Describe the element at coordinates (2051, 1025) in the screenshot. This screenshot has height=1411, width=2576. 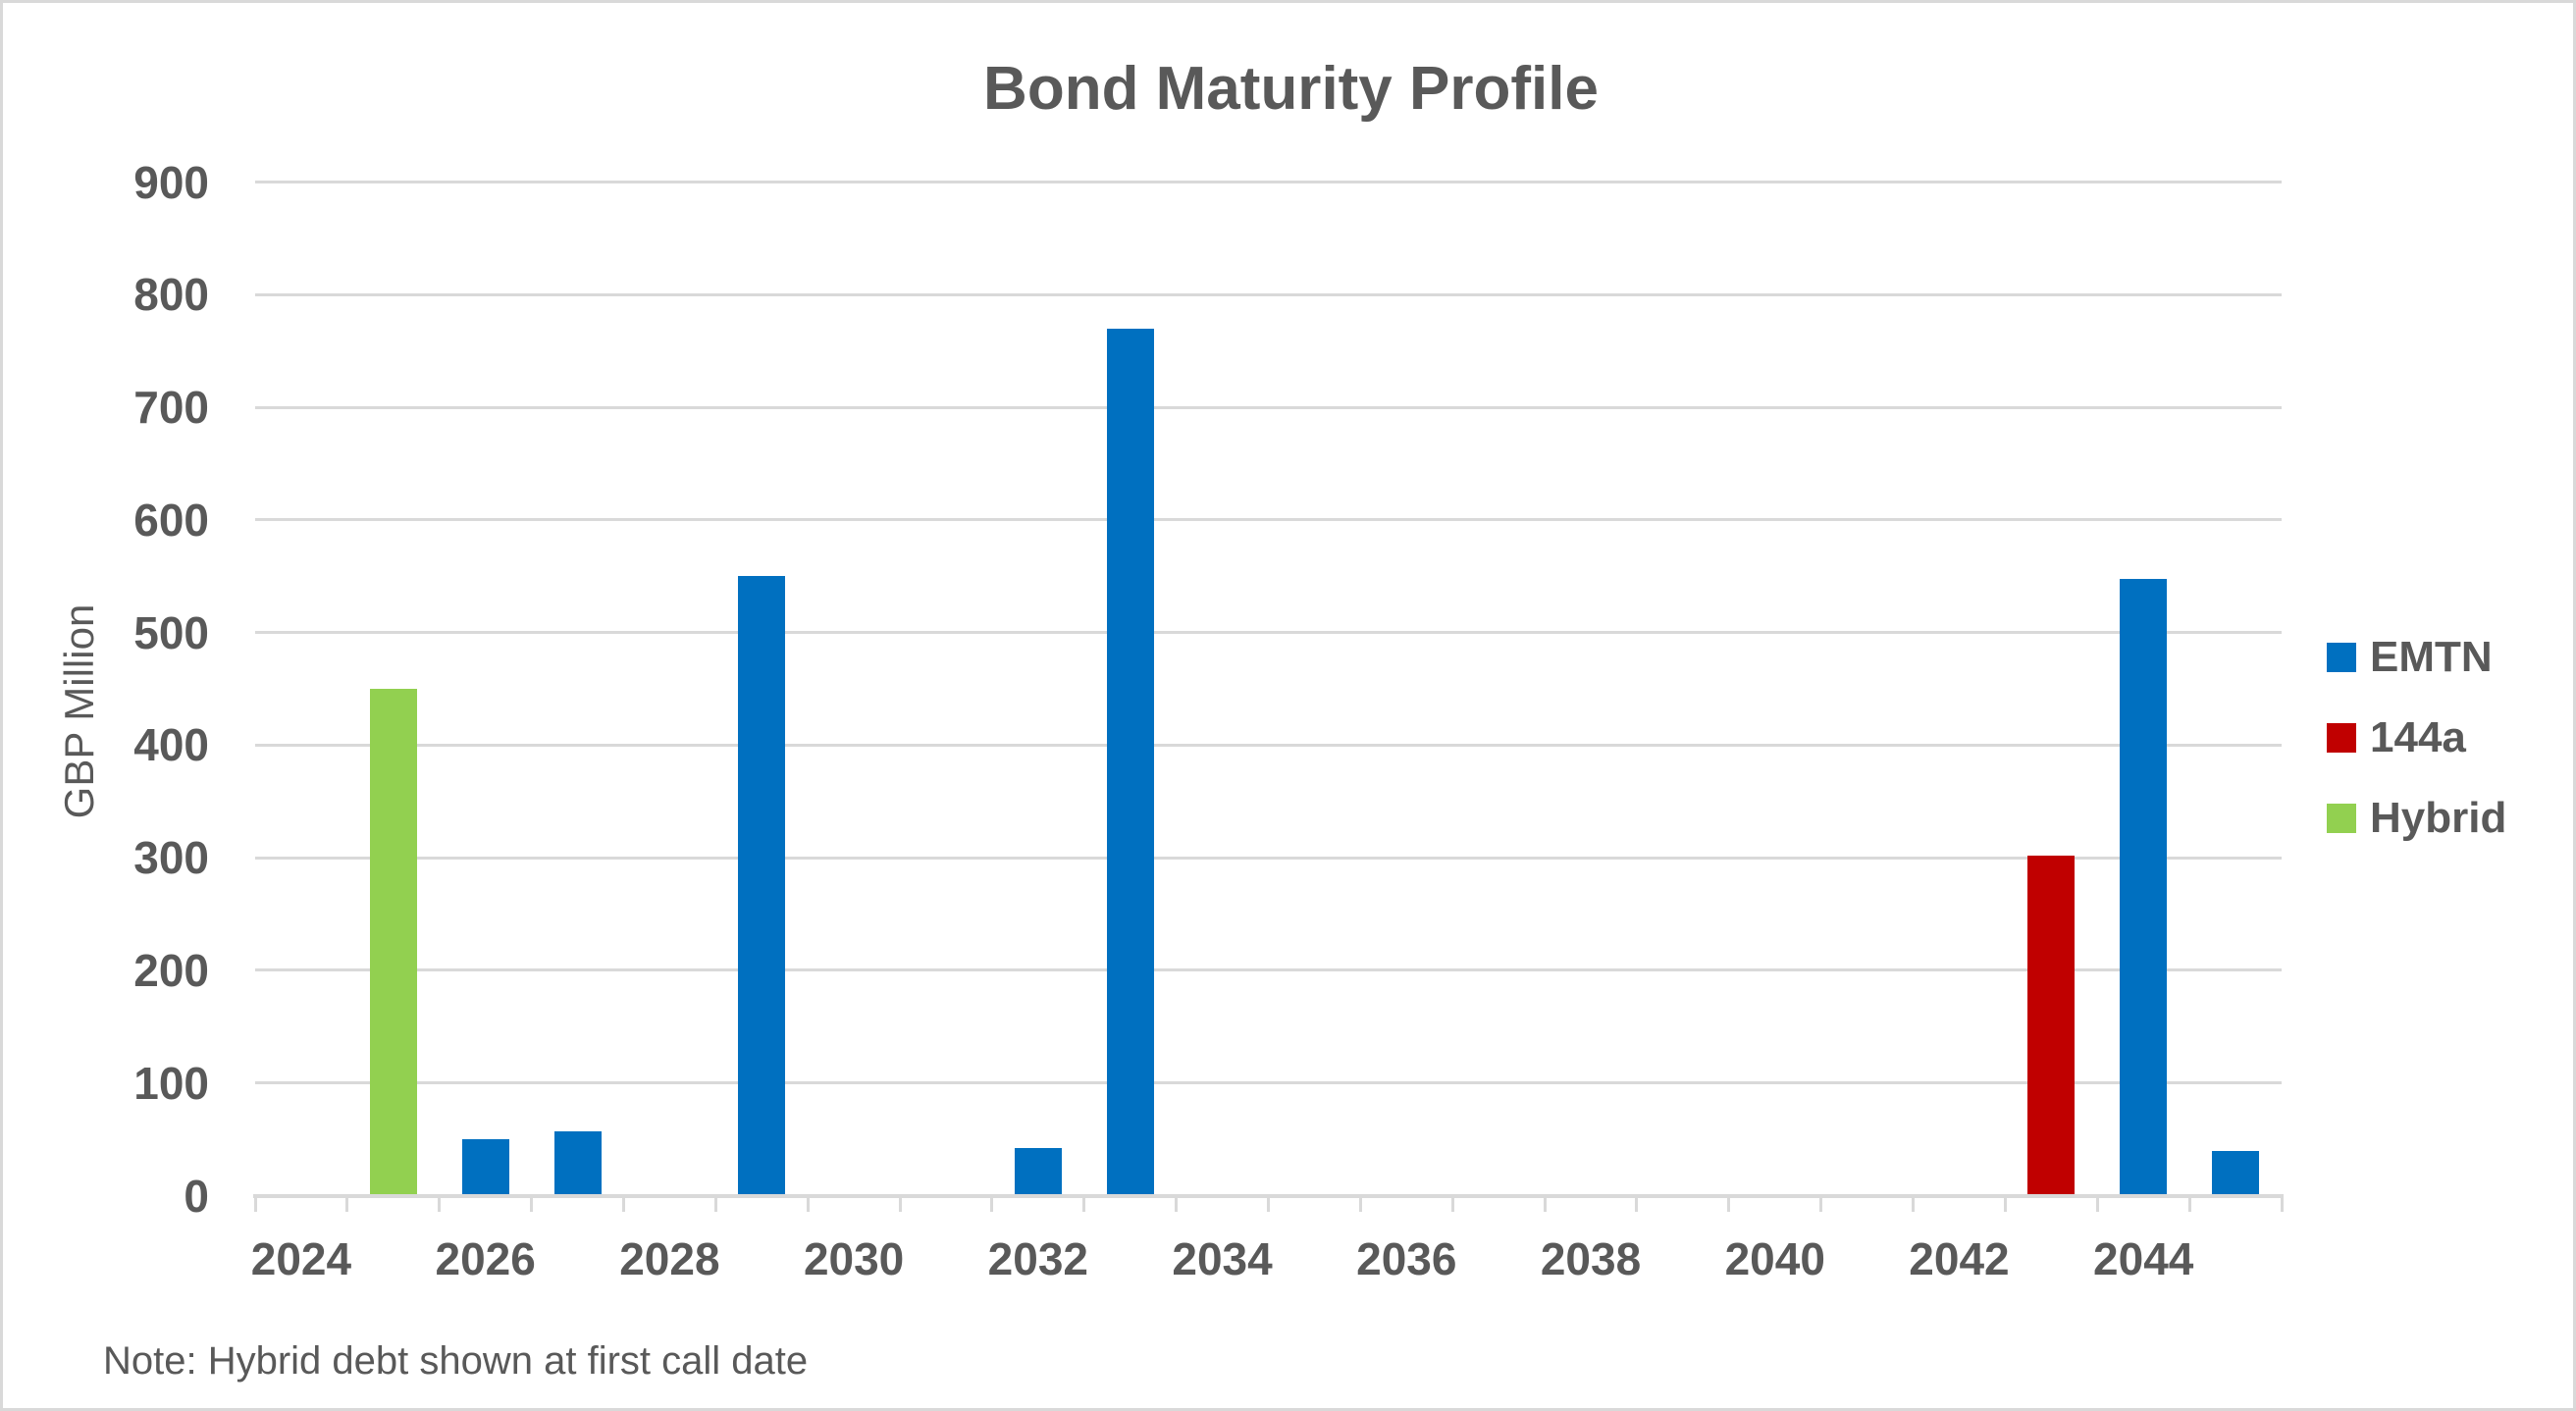
I see `bar-144a-2043` at that location.